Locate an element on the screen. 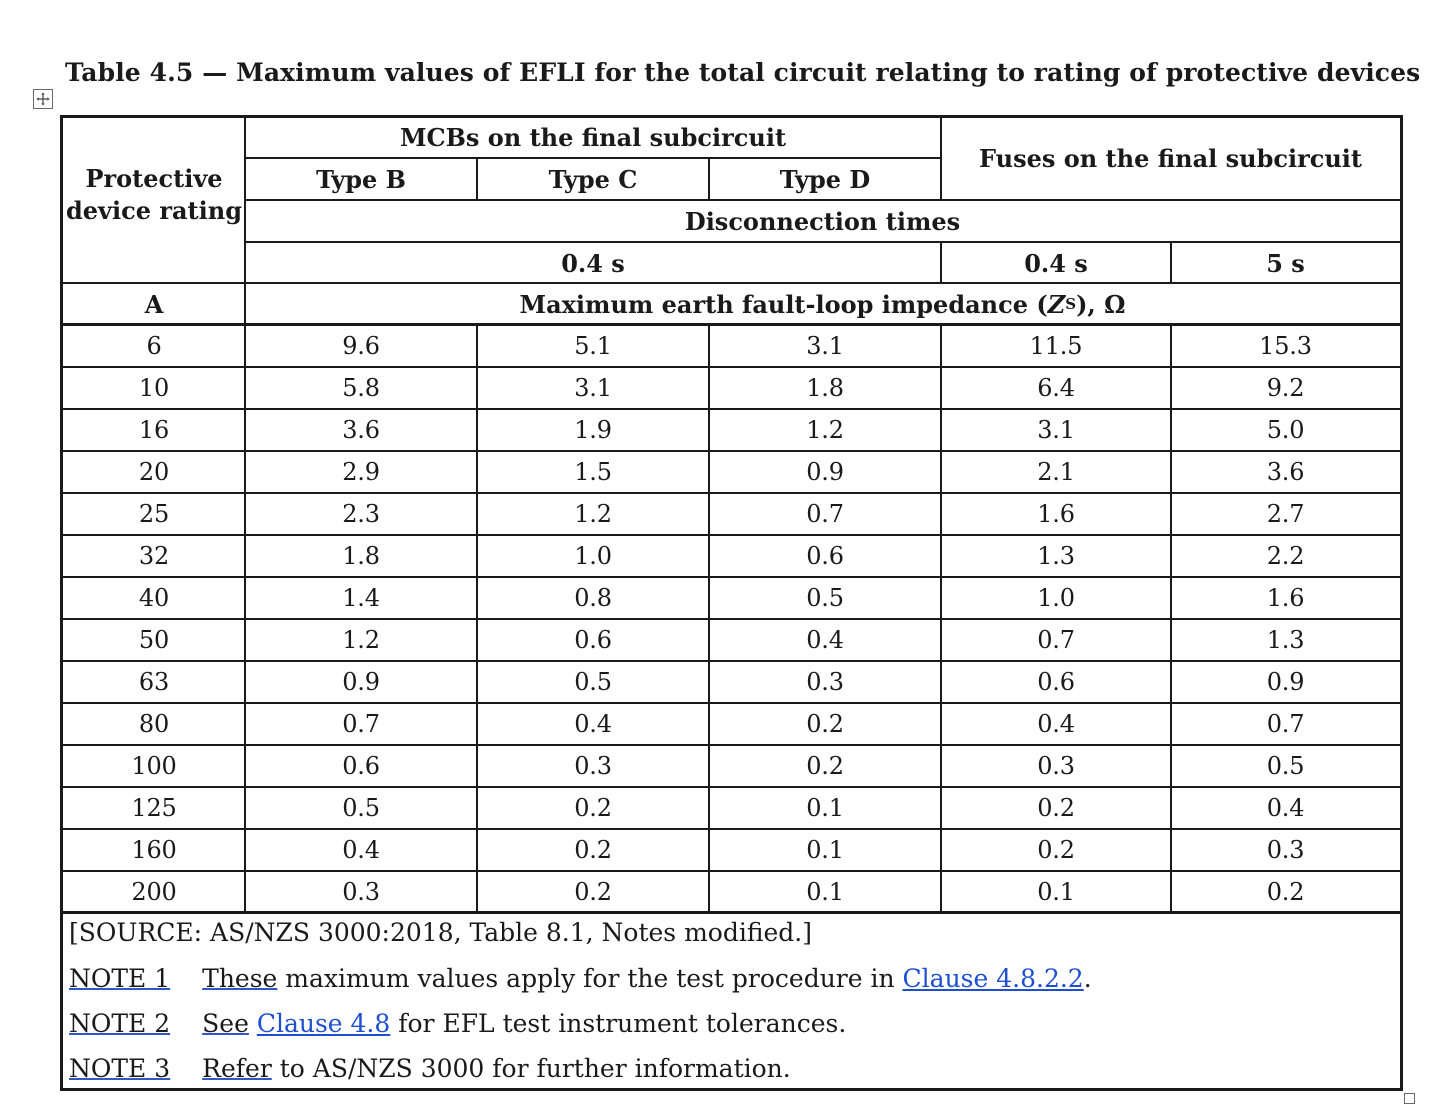 The image size is (1434, 1120). cell-fuse-0-4s: 6.4 is located at coordinates (1056, 387).